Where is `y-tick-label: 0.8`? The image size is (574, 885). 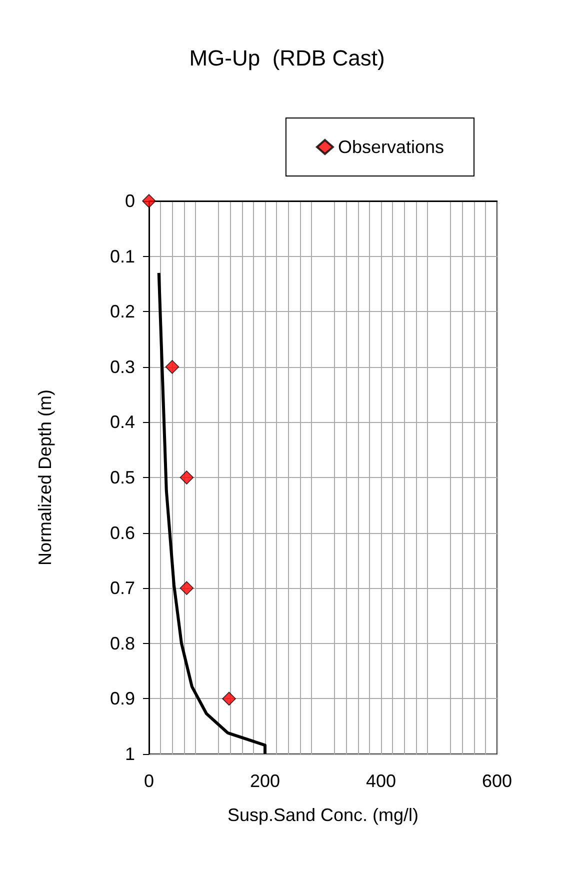 y-tick-label: 0.8 is located at coordinates (122, 643).